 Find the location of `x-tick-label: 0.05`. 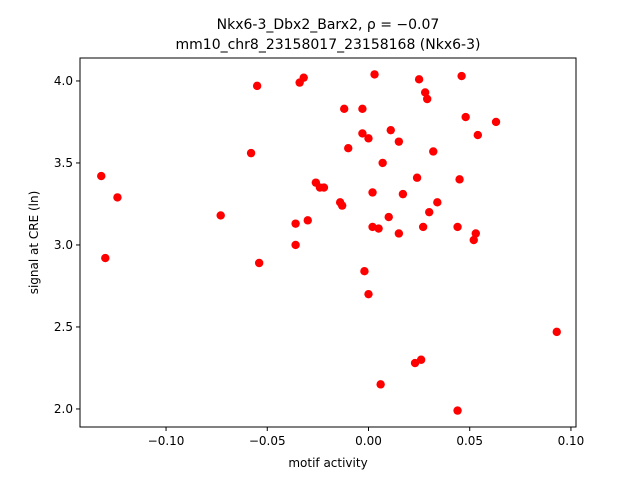

x-tick-label: 0.05 is located at coordinates (469, 441).